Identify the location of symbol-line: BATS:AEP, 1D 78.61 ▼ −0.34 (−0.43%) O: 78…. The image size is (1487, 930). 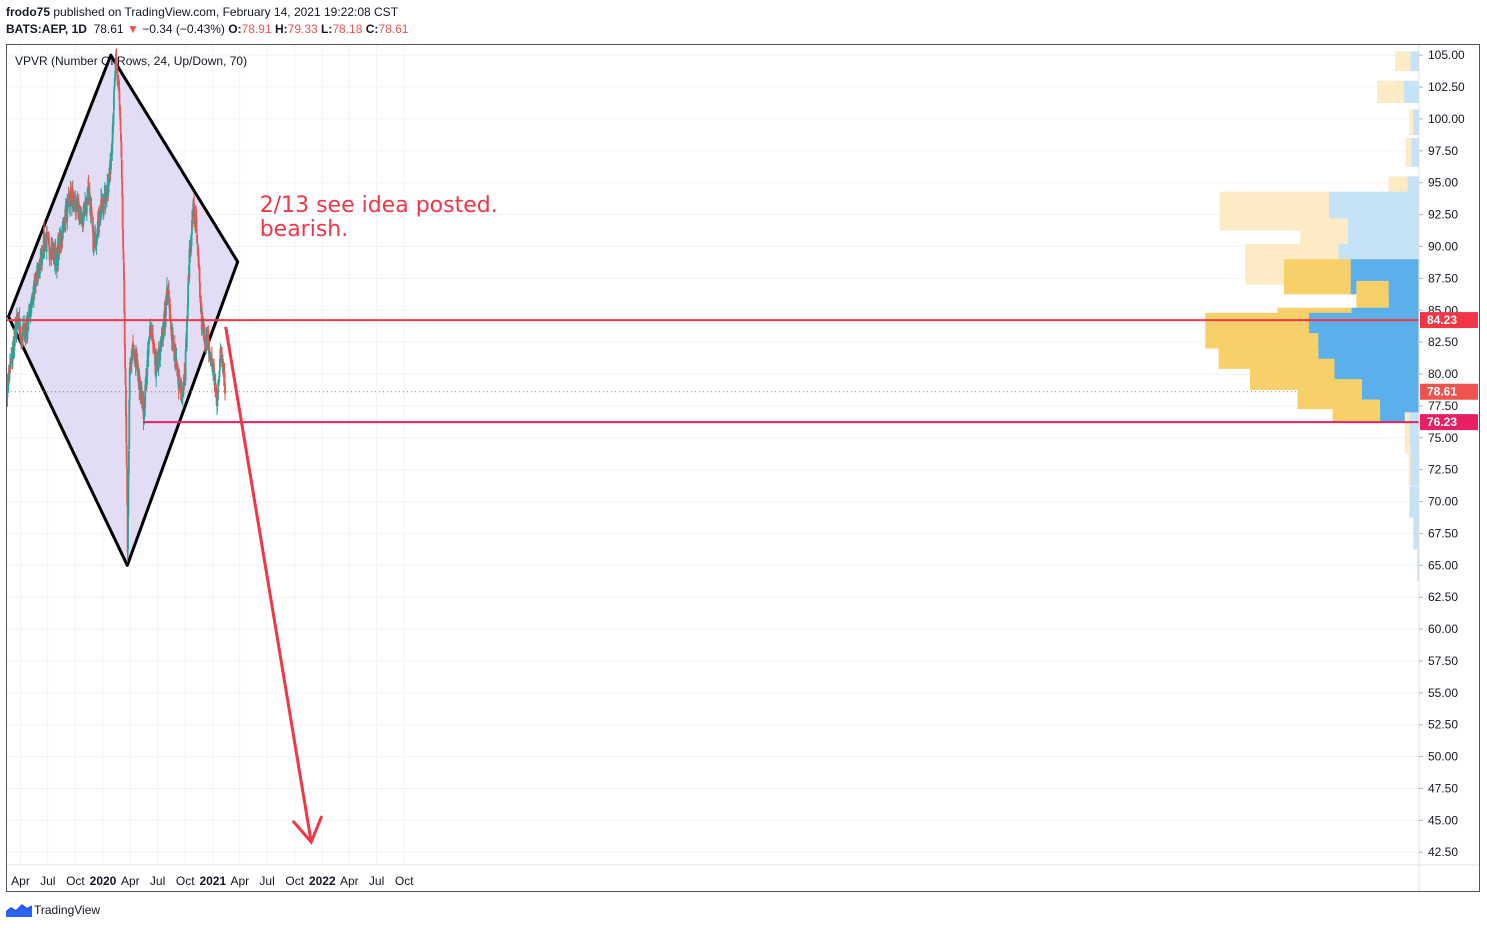
(207, 29).